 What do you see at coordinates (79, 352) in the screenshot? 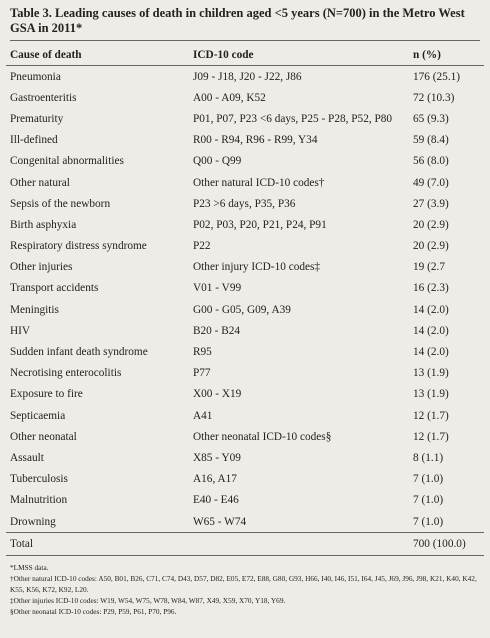
I see `table-cell: Sudden infant death syndrome` at bounding box center [79, 352].